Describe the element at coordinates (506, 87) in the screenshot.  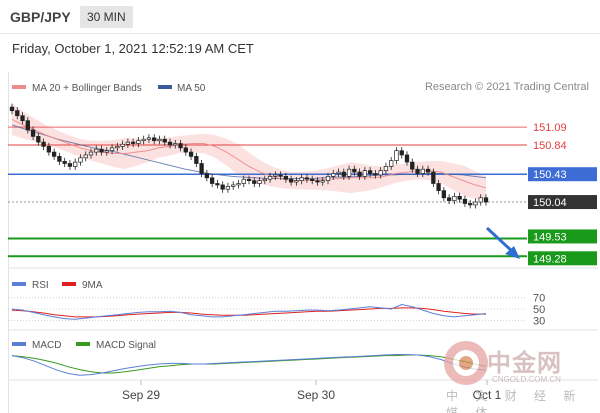
I see `credit-text: Research © 2021 Trading Central` at that location.